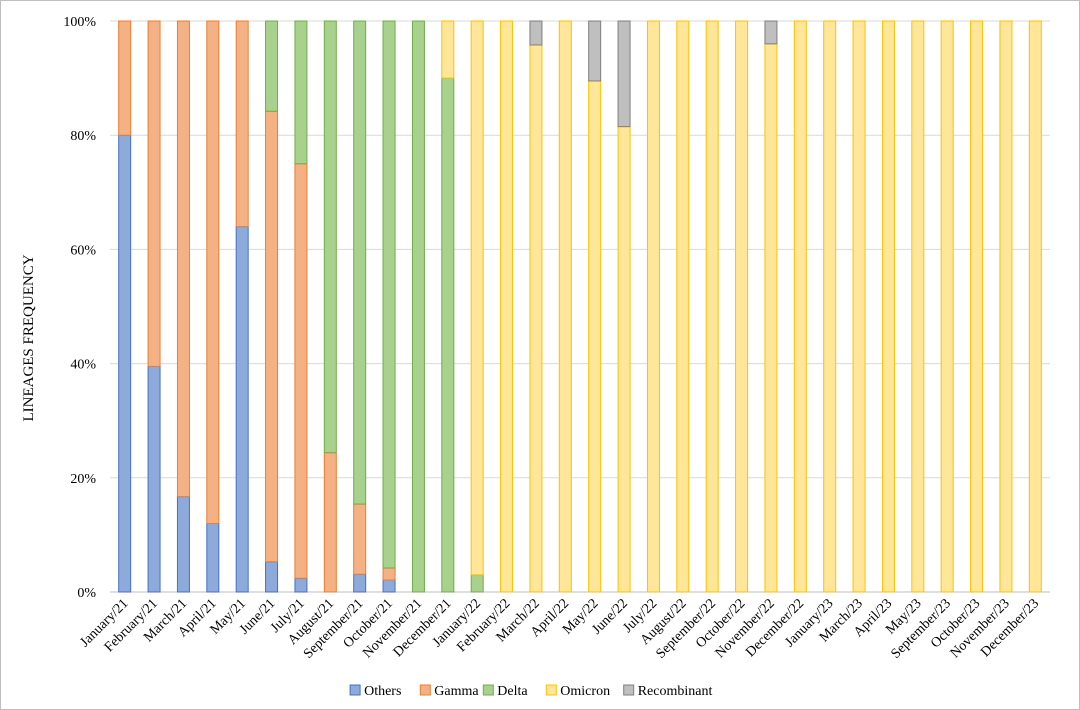 Image resolution: width=1080 pixels, height=710 pixels. I want to click on y-axis-ticks: 0% 20% 40% 60% 80% 100%, so click(79, 308).